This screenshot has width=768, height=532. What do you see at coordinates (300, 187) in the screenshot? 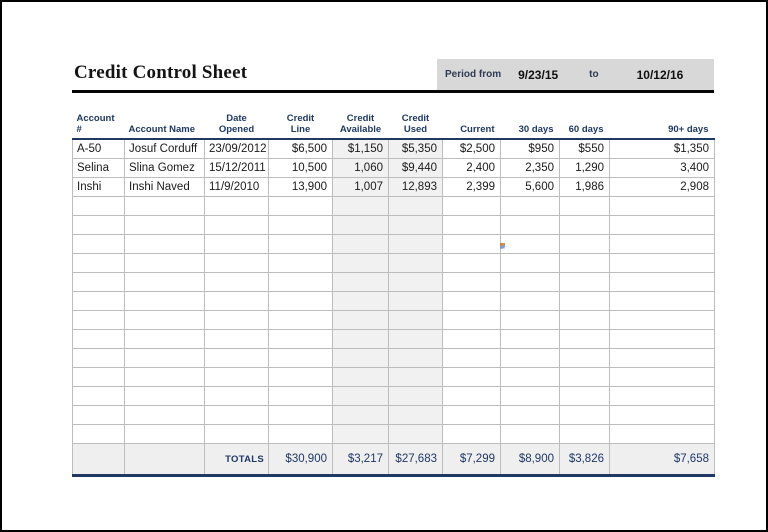
I see `cell: 13,900` at bounding box center [300, 187].